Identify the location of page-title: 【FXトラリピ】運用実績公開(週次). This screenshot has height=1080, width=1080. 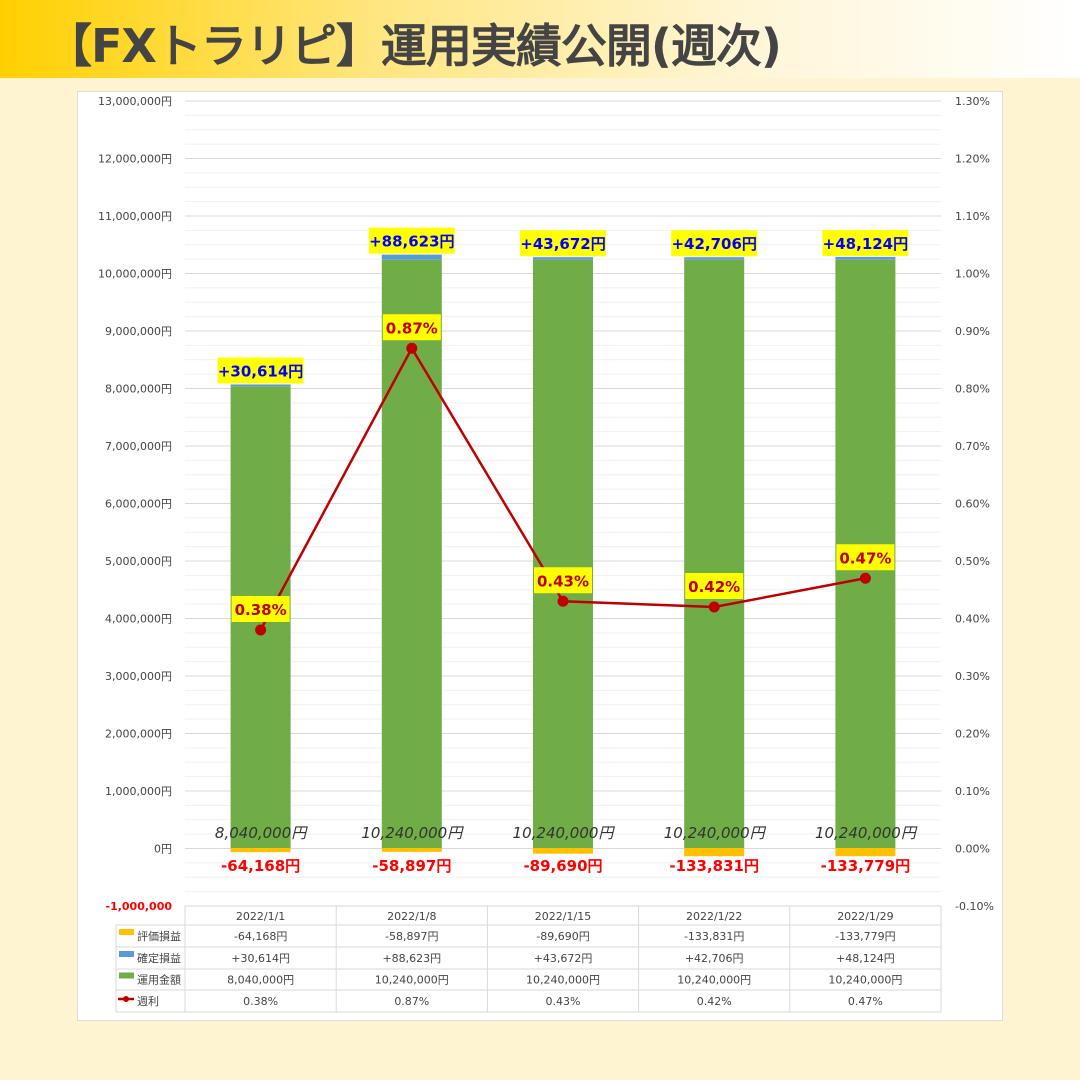
(414, 46).